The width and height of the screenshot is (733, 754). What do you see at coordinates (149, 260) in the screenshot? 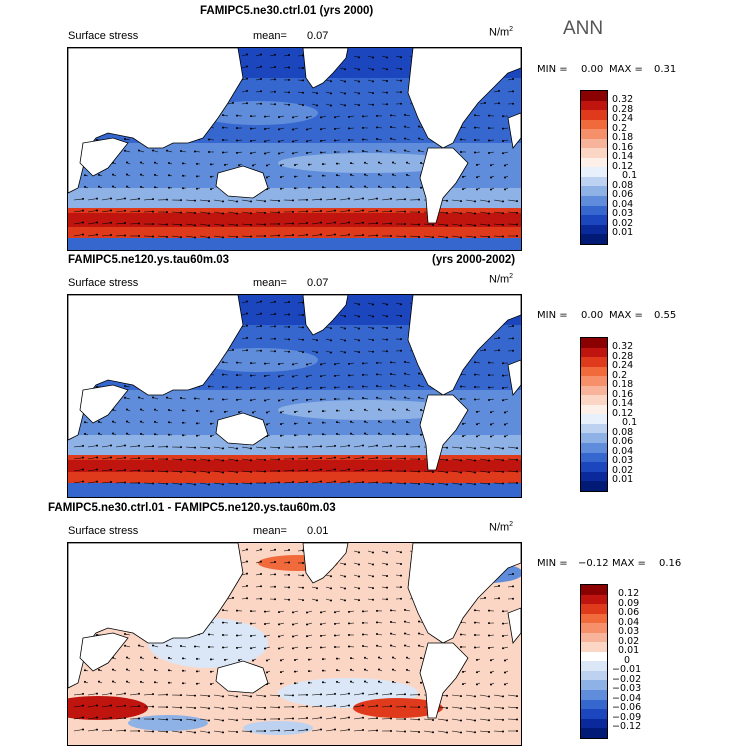
I see `panel-2-title: FAMIPC5.ne120.ys.tau60m.03` at bounding box center [149, 260].